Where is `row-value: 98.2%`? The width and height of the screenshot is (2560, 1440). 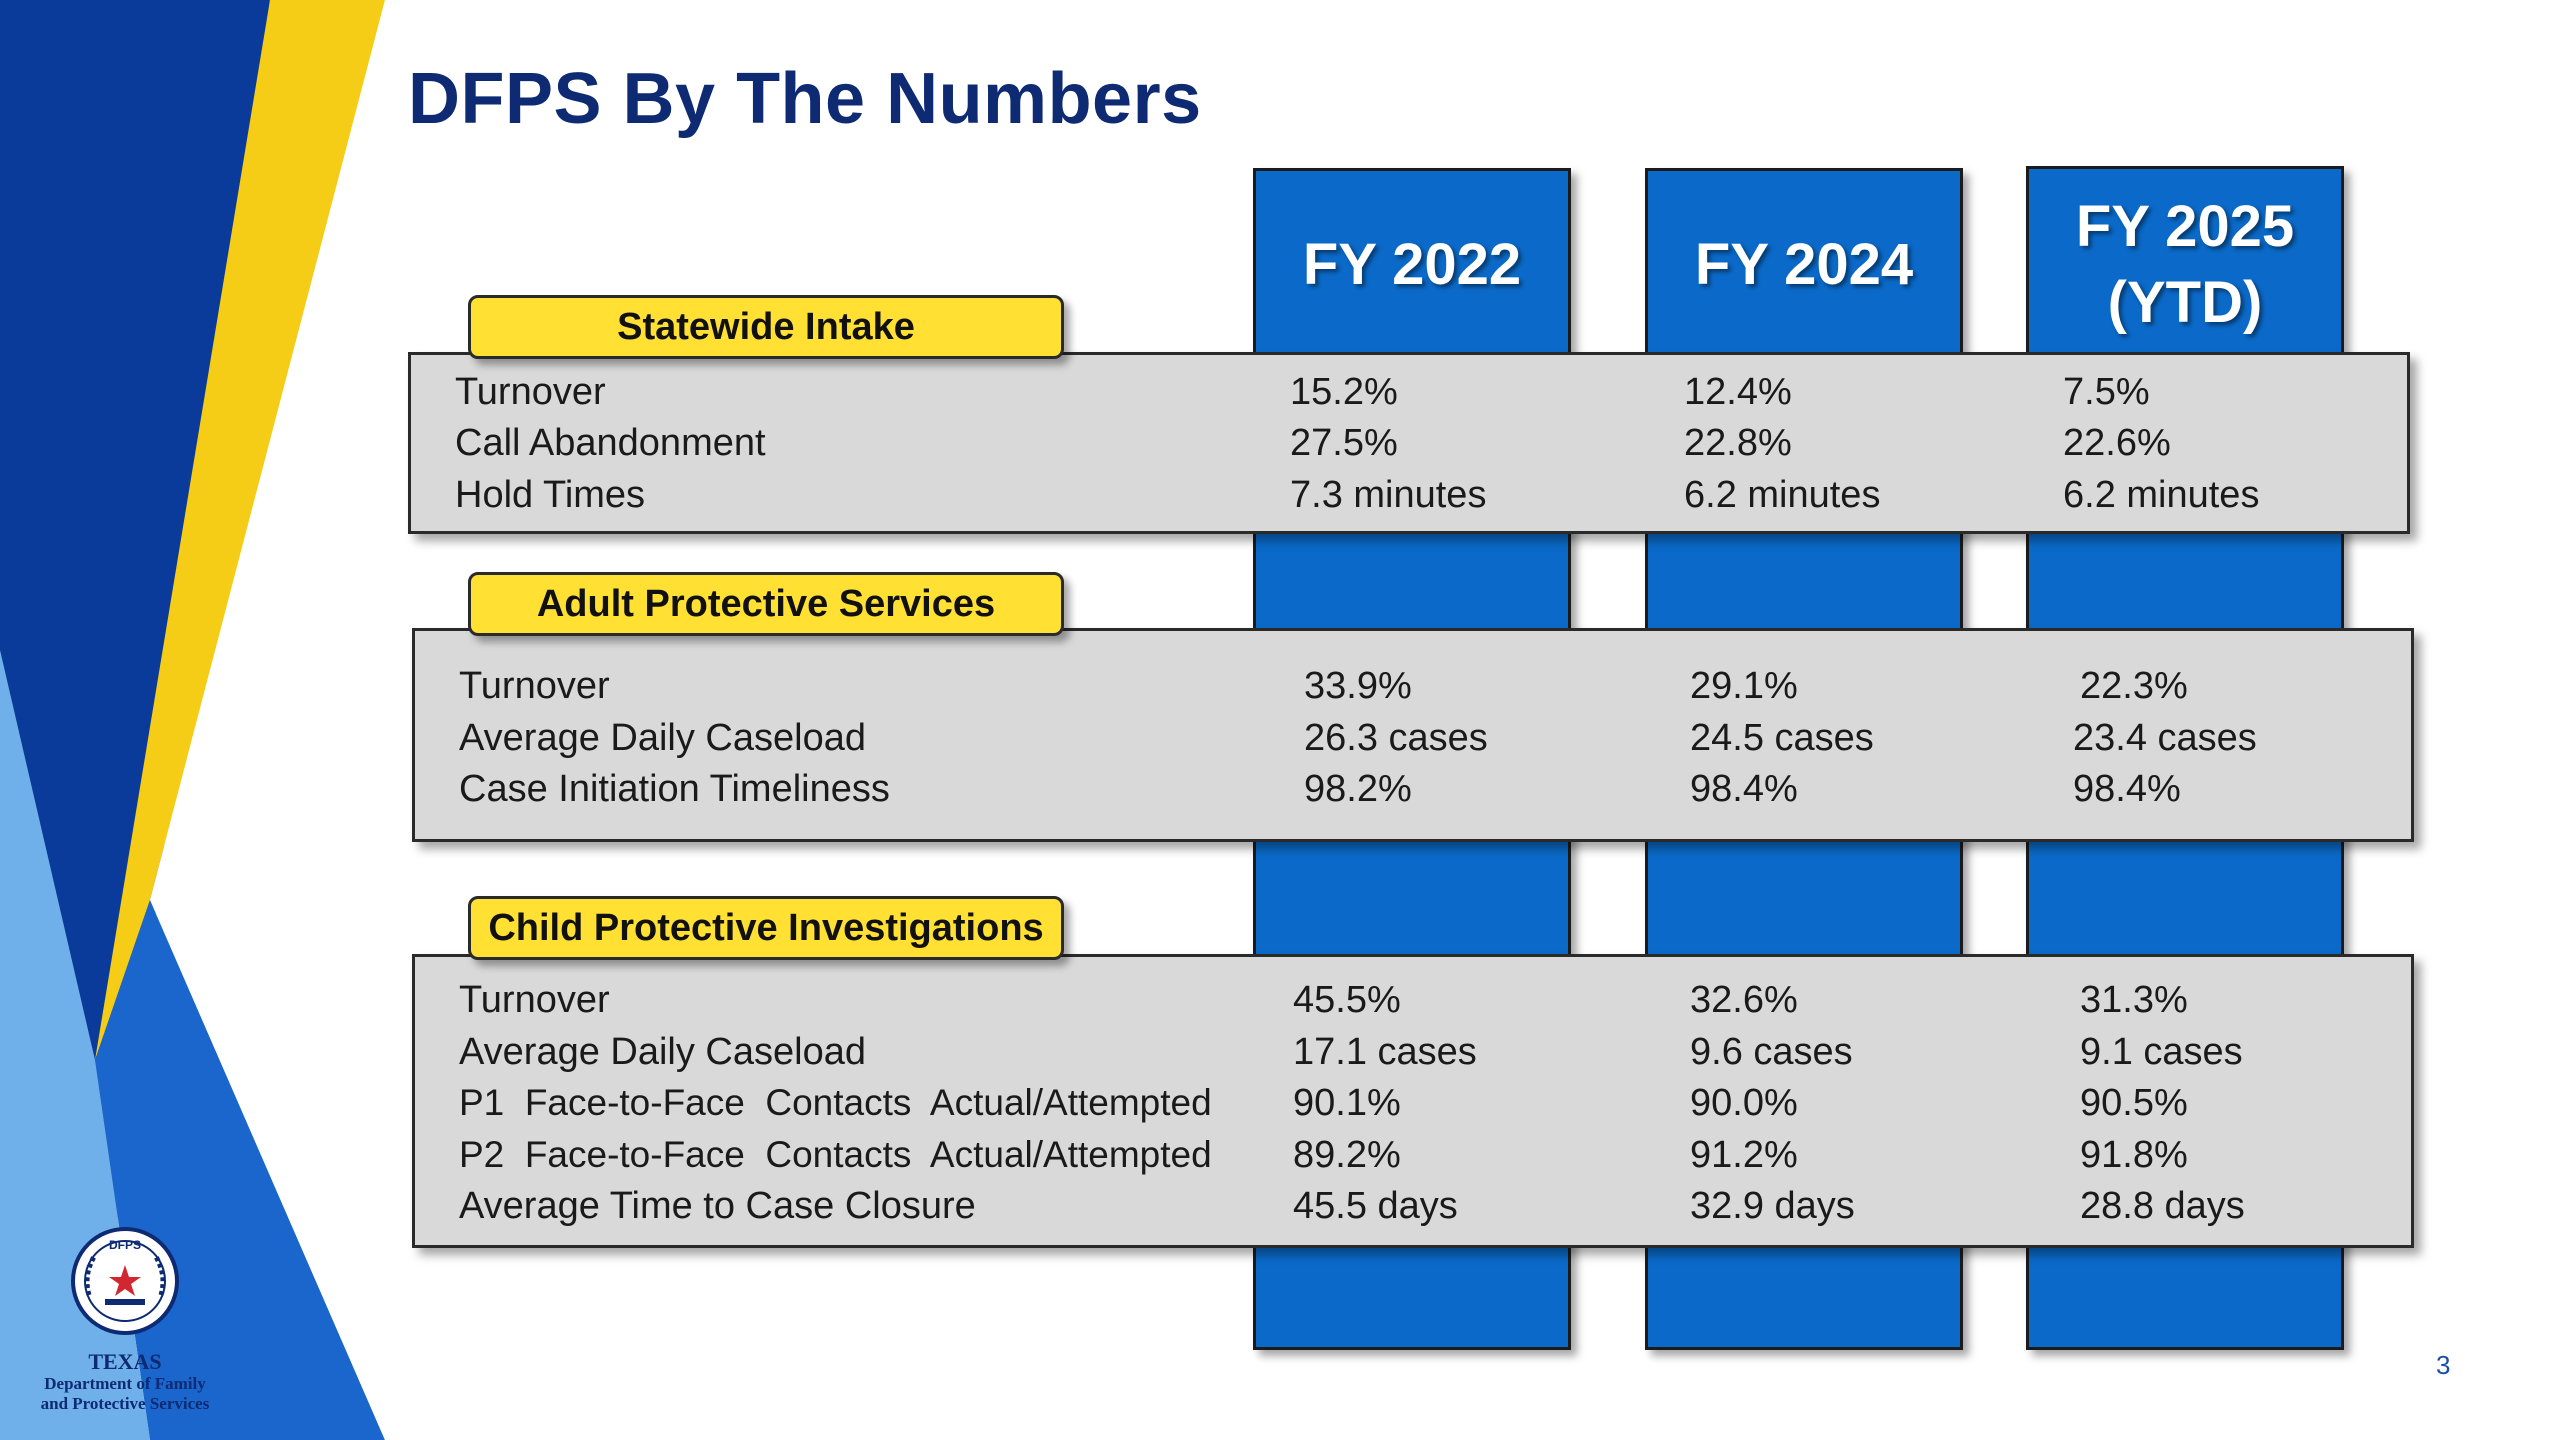
row-value: 98.2% is located at coordinates (1358, 789).